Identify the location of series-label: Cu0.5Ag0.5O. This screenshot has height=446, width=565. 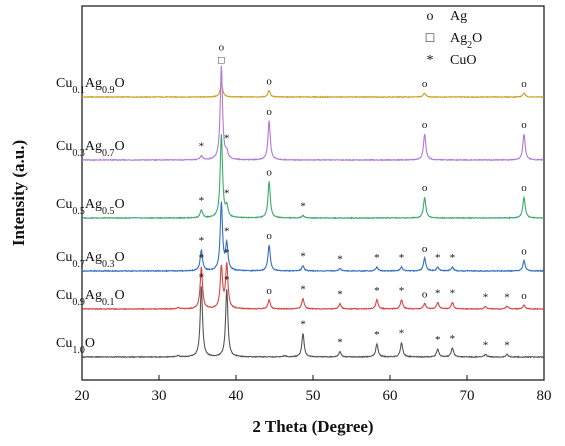
(90, 207).